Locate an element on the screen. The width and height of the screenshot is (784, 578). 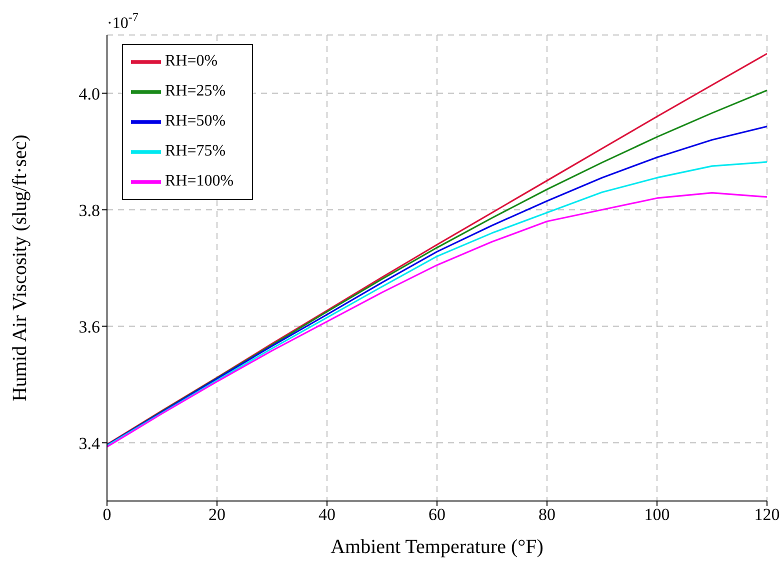
x-tick-label: 0 is located at coordinates (107, 514).